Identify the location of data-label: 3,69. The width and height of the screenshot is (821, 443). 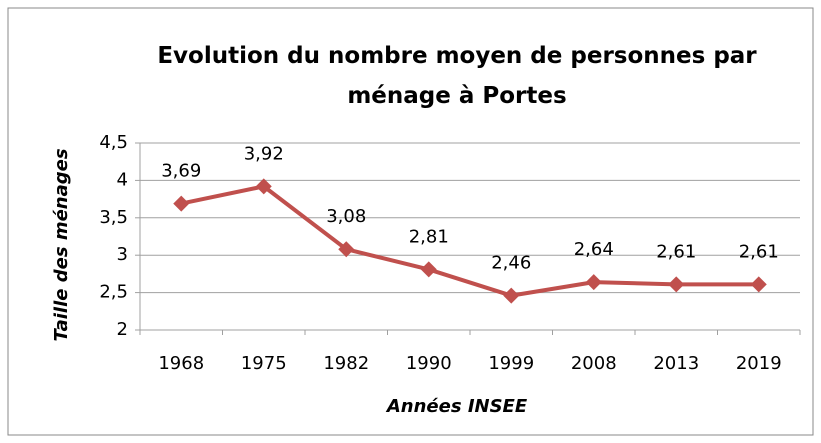
(181, 171).